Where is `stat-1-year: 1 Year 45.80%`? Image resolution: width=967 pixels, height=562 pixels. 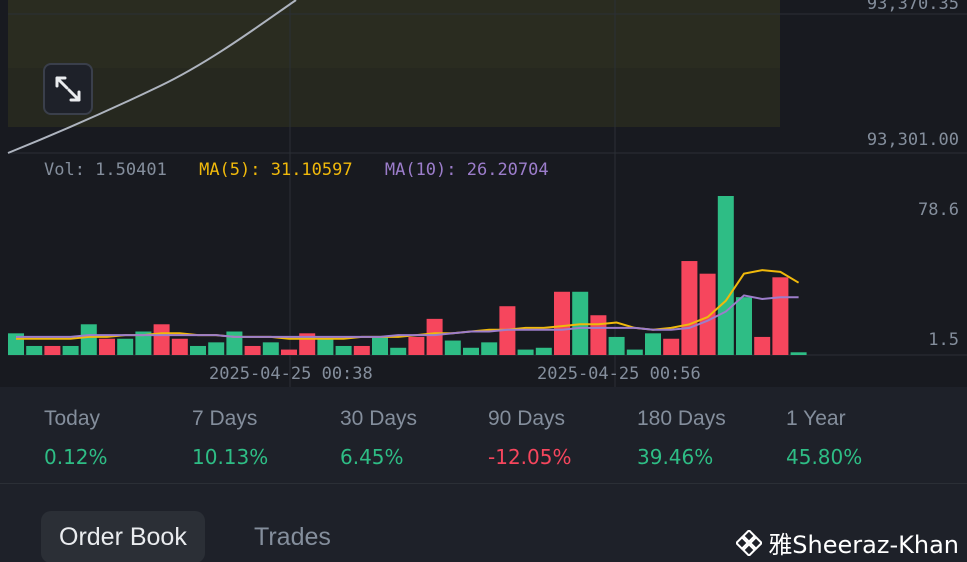
stat-1-year: 1 Year 45.80% is located at coordinates (824, 438).